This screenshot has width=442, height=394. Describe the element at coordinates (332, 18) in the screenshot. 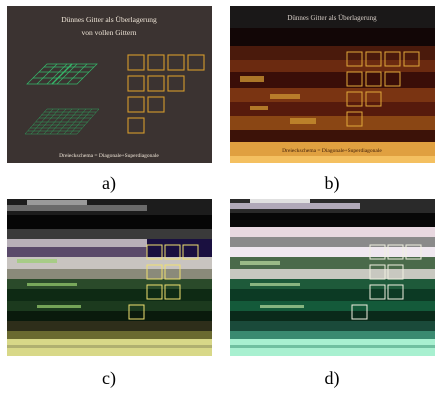

I see `panel-b-title: Dünnes Gitter als Überlagerung` at that location.